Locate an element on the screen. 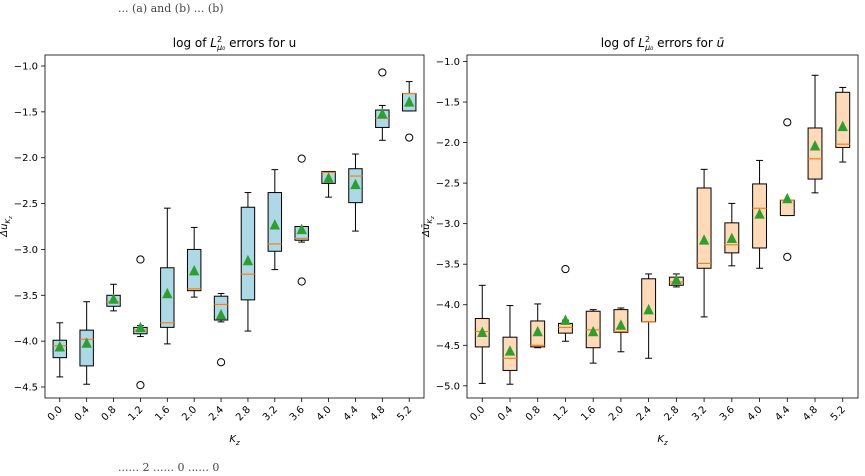 The height and width of the screenshot is (476, 865). x-axis-label: Kz is located at coordinates (662, 440).